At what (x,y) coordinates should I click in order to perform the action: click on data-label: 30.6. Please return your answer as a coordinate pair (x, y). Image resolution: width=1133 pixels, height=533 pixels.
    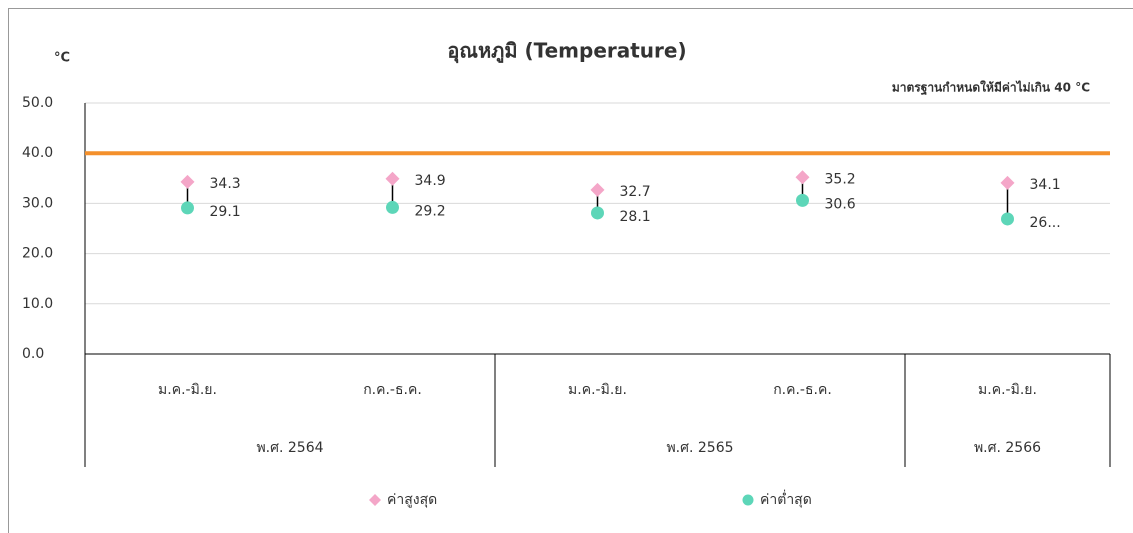
    Looking at the image, I should click on (840, 204).